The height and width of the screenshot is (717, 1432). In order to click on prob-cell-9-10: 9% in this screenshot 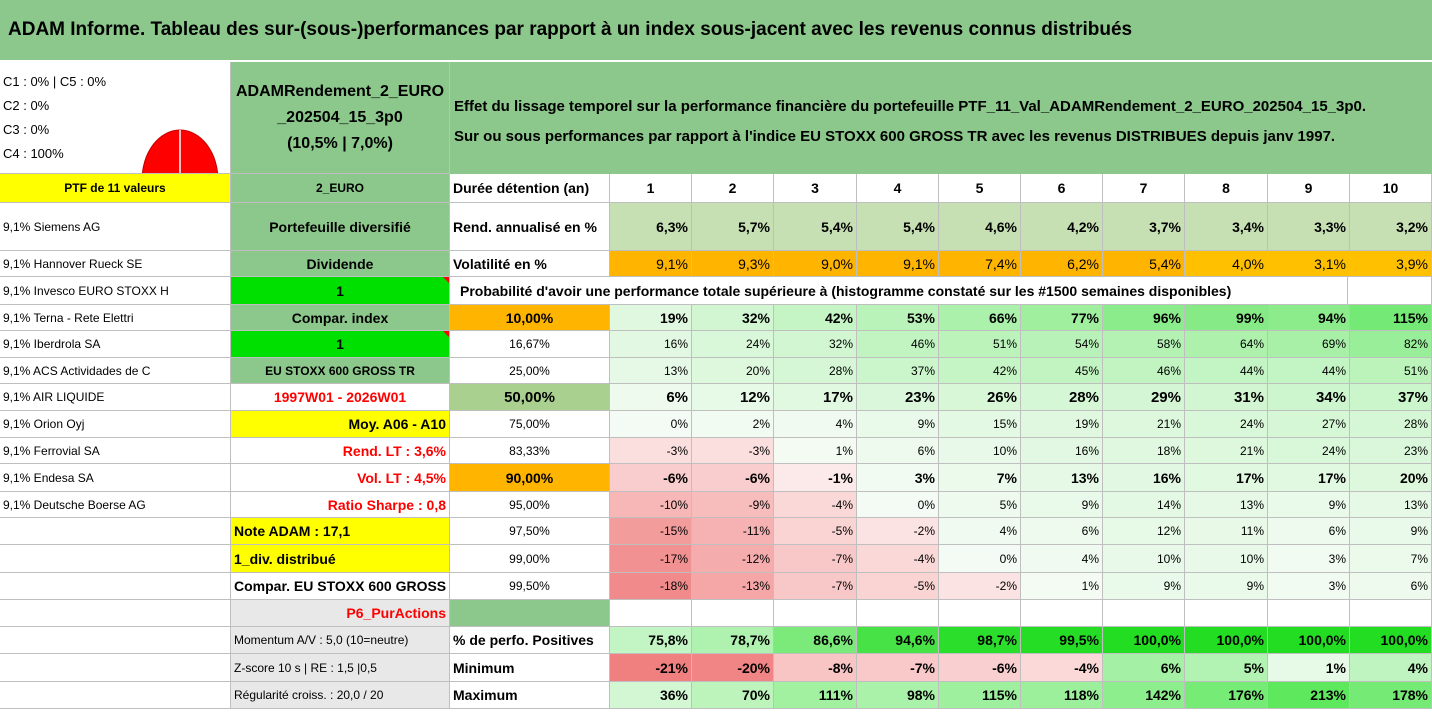, I will do `click(1391, 531)`.